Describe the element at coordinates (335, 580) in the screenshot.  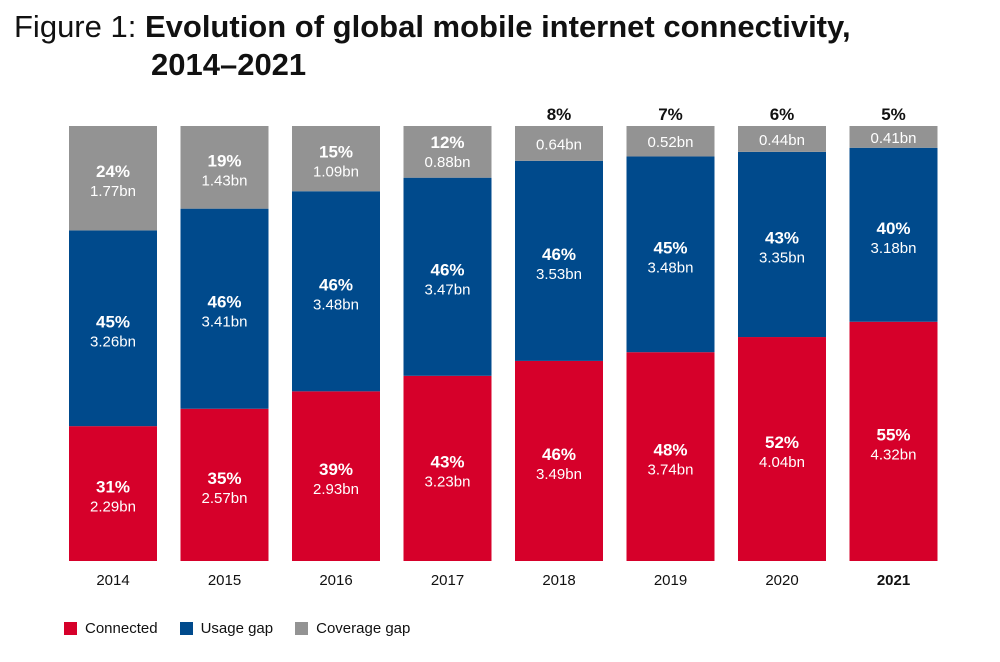
I see `x-tick-label-2016: 2016` at that location.